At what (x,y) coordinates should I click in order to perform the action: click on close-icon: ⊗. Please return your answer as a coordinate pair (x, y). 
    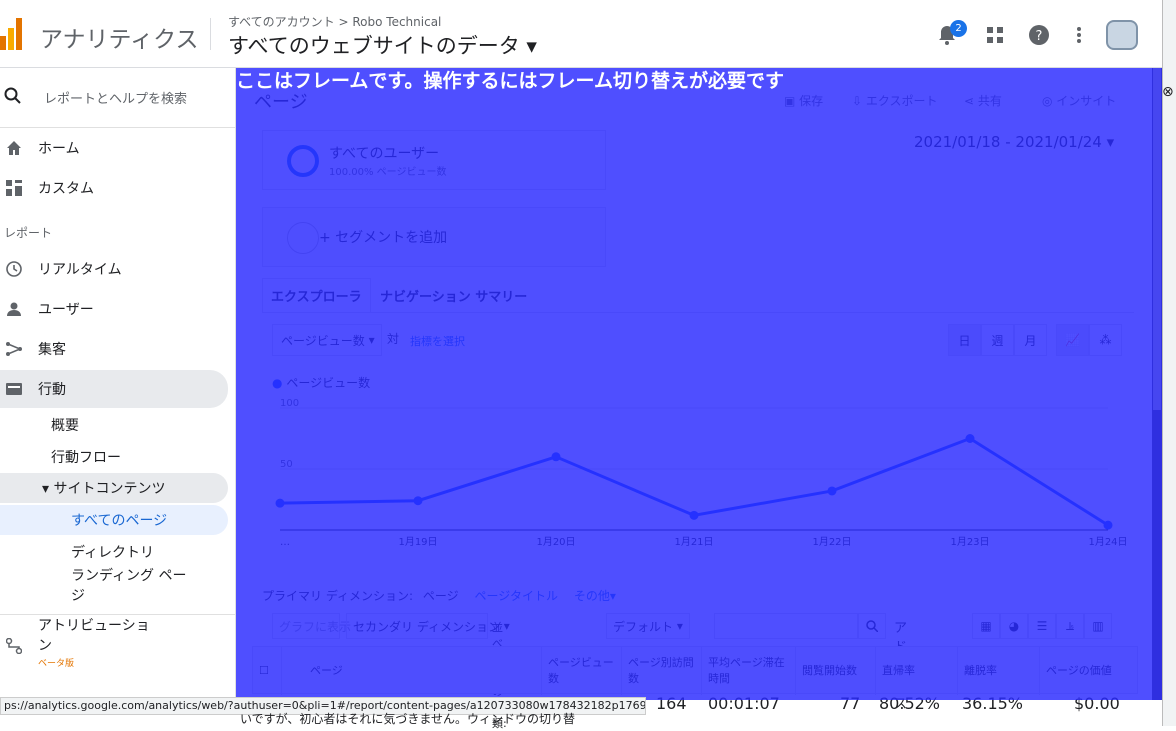
    Looking at the image, I should click on (1168, 92).